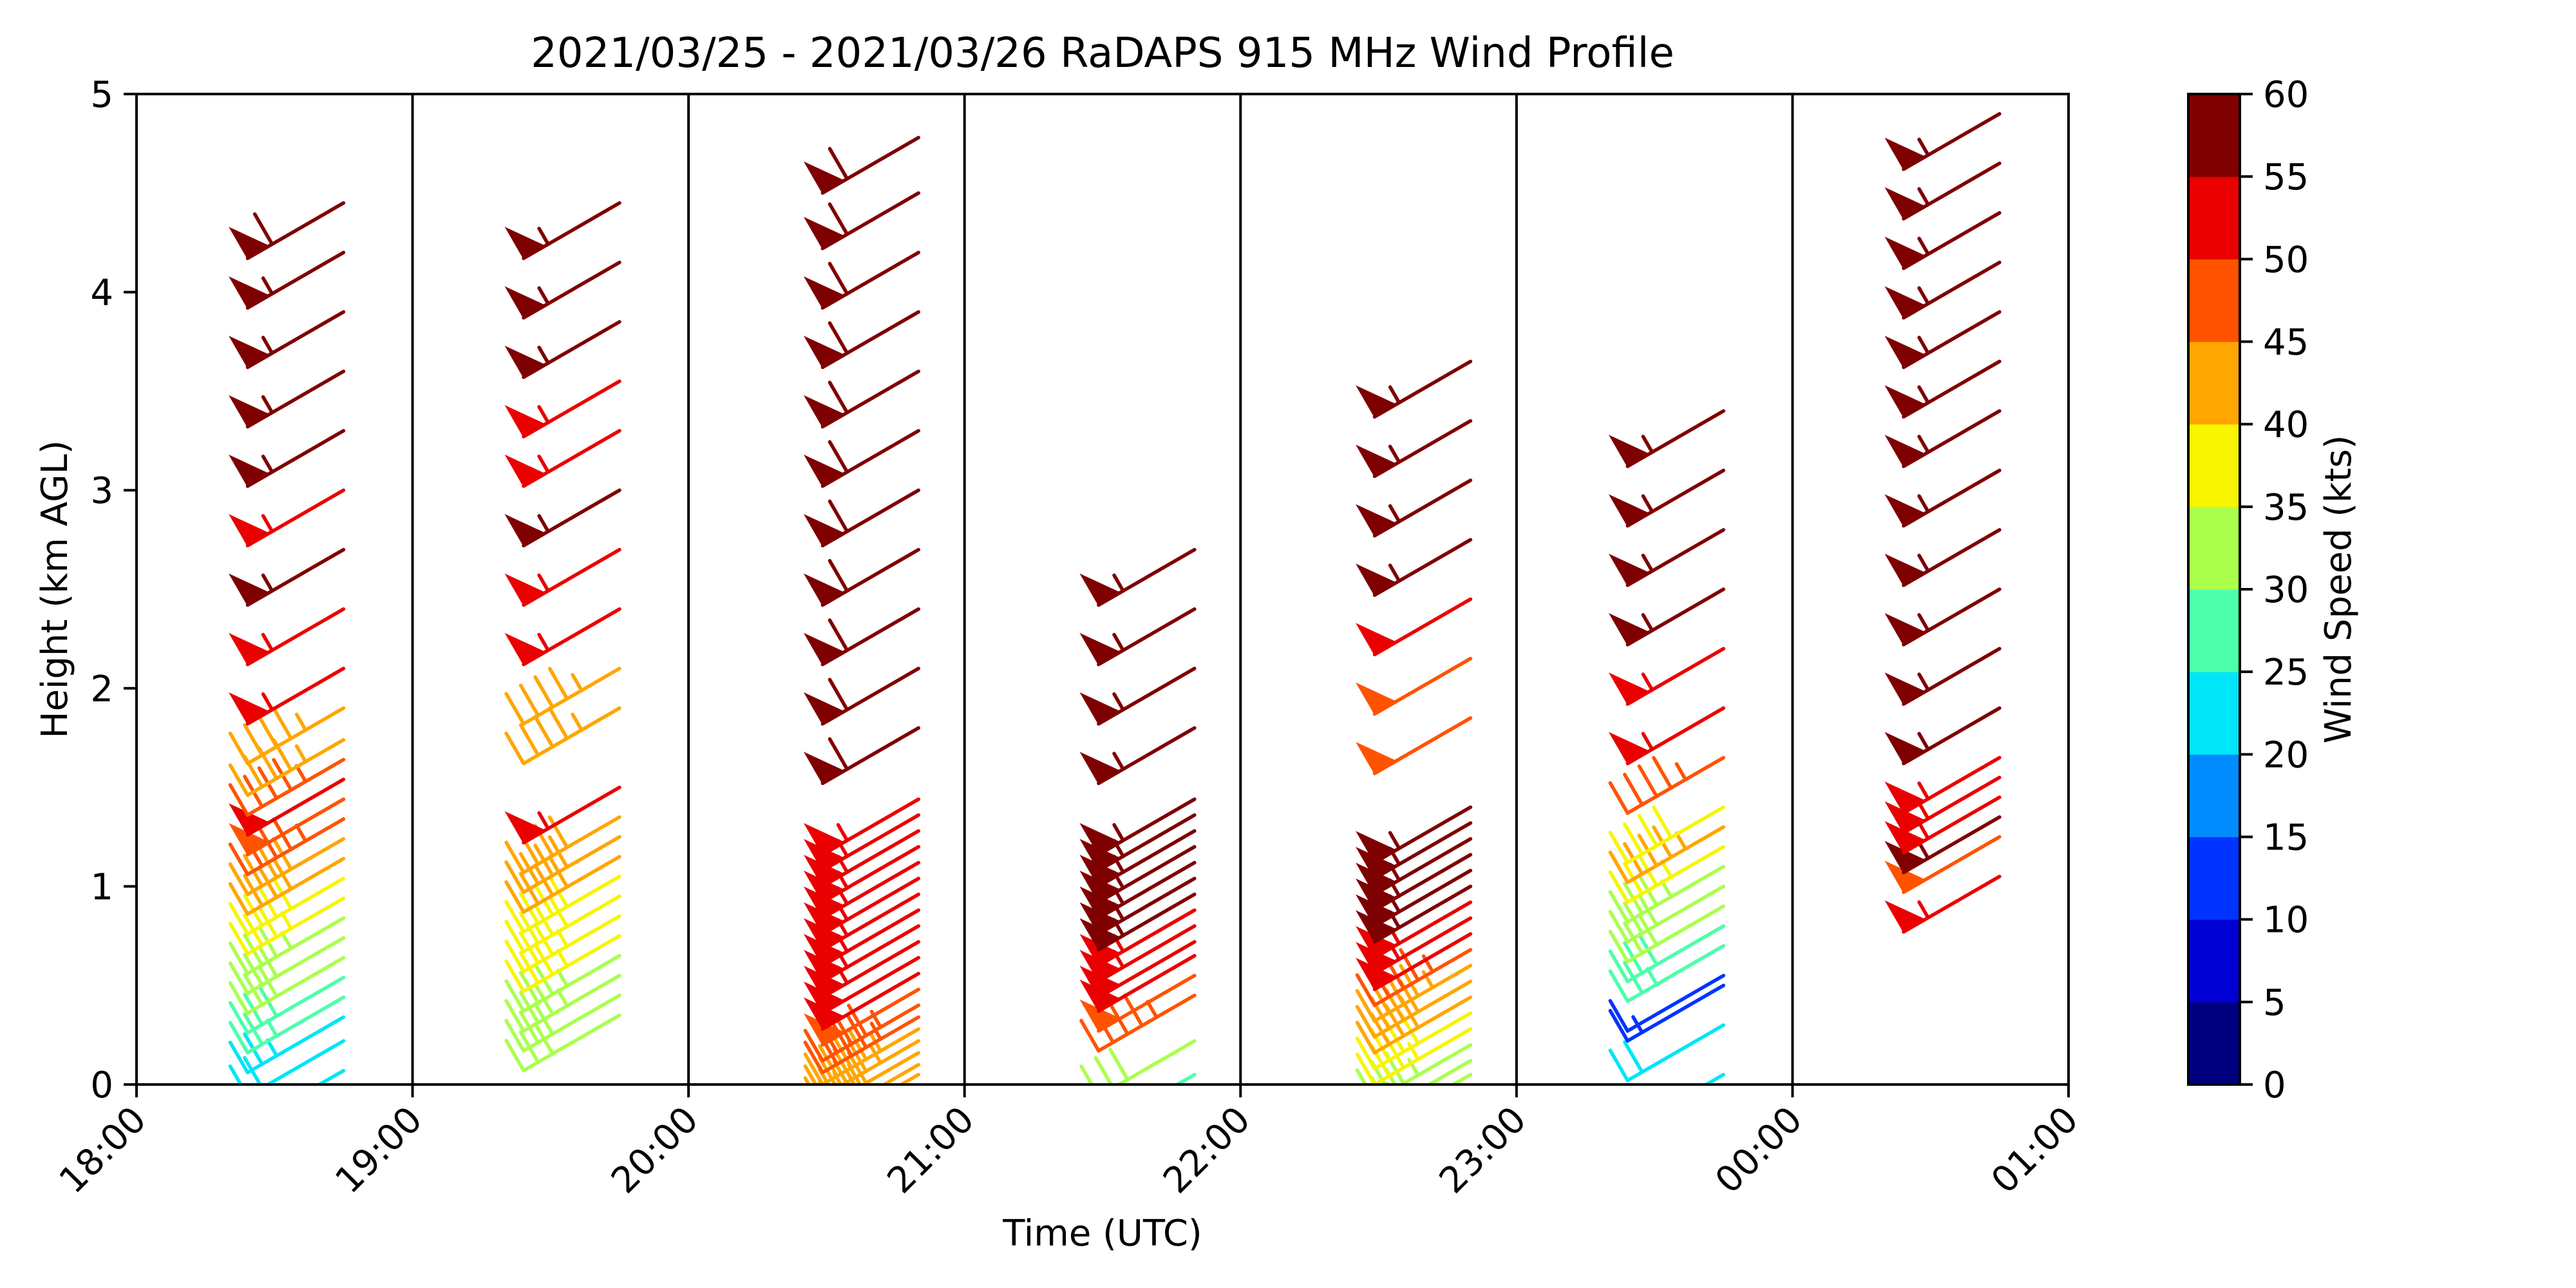  What do you see at coordinates (2286, 755) in the screenshot?
I see `colorbar-tick-label: 20` at bounding box center [2286, 755].